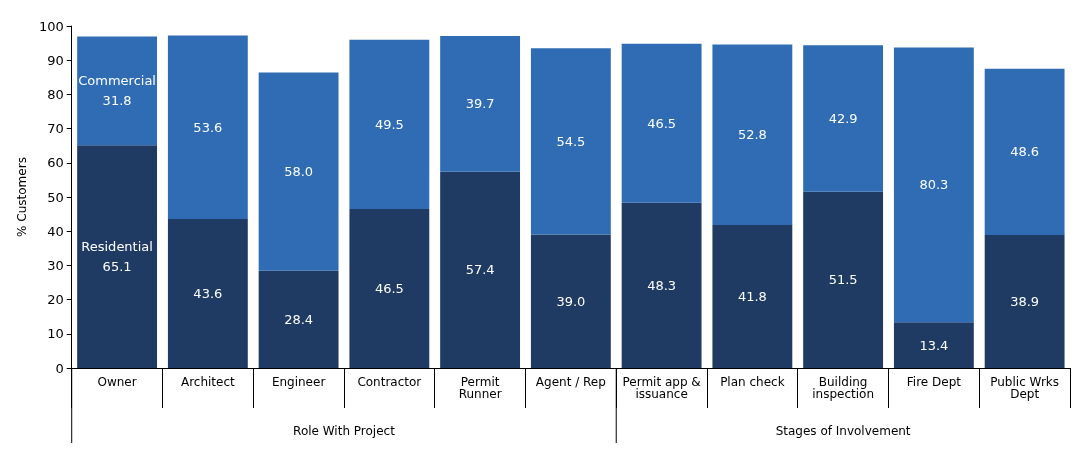 This screenshot has width=1083, height=451. Describe the element at coordinates (55, 60) in the screenshot. I see `y-tick-label: 90` at that location.